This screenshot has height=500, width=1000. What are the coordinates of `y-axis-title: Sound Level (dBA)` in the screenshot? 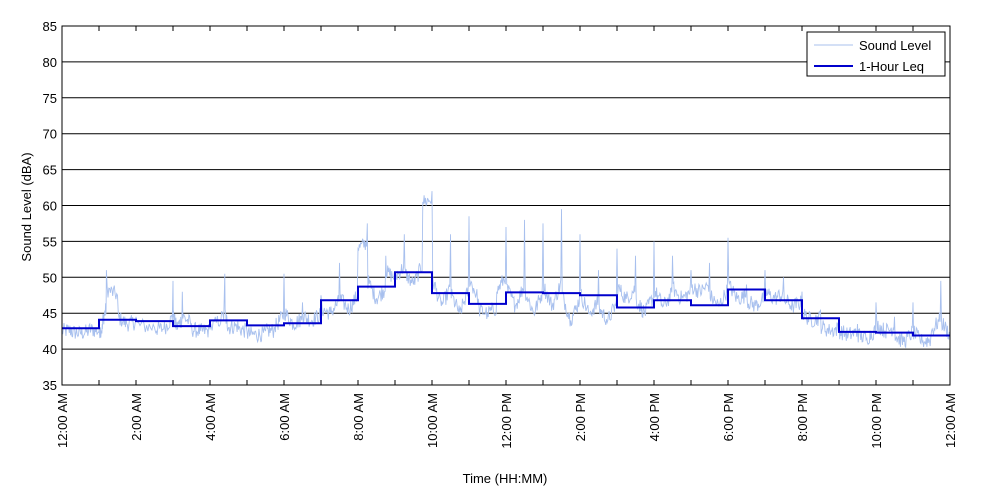 It's located at (26, 206).